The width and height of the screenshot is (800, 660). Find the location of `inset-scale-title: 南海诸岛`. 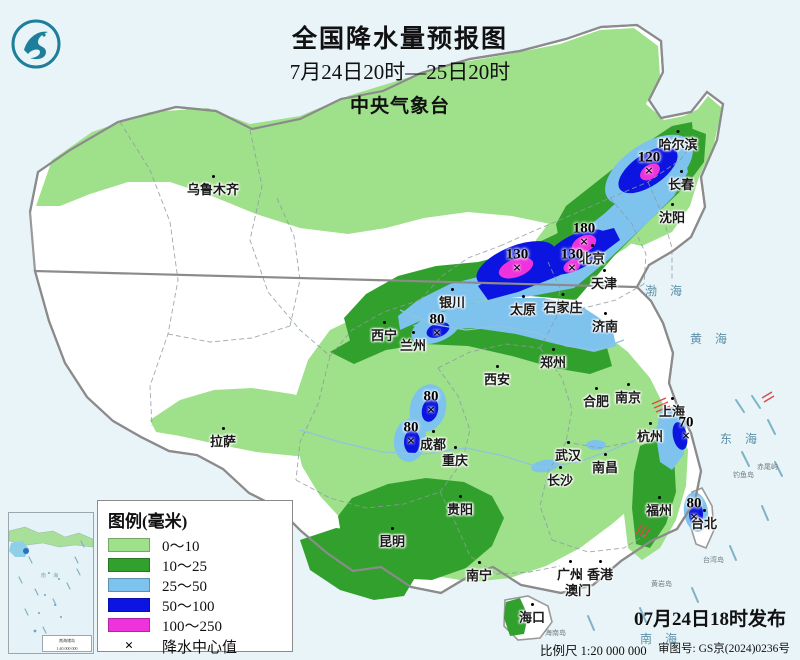

inset-scale-title: 南海诸岛 is located at coordinates (67, 640).